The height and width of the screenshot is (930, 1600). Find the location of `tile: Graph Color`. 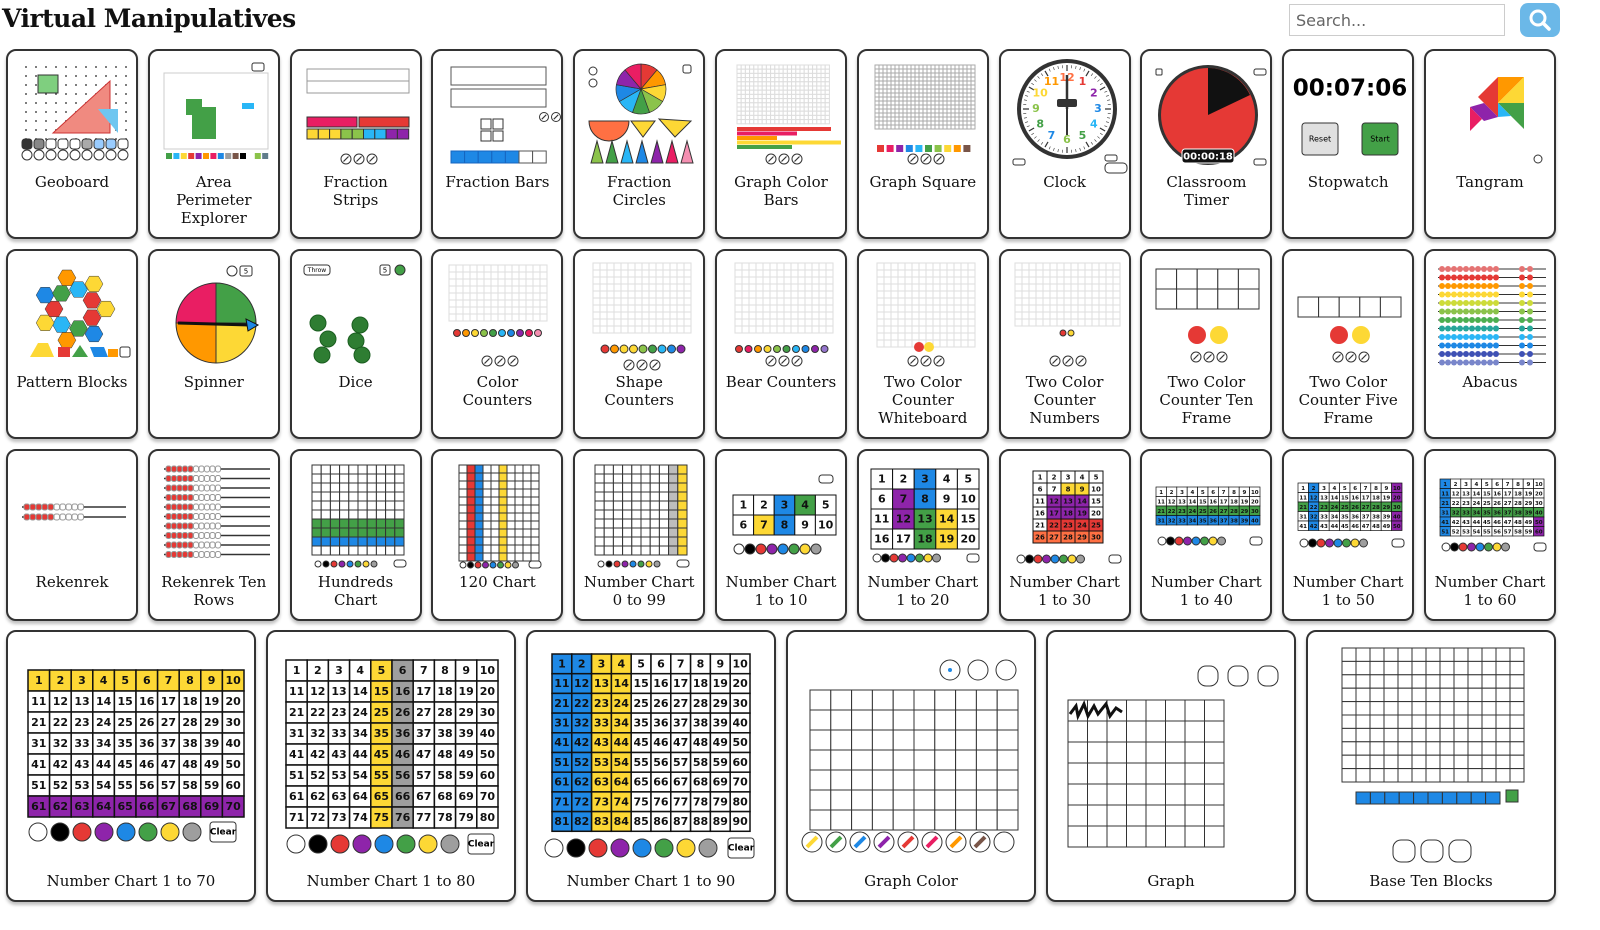

tile: Graph Color is located at coordinates (911, 766).